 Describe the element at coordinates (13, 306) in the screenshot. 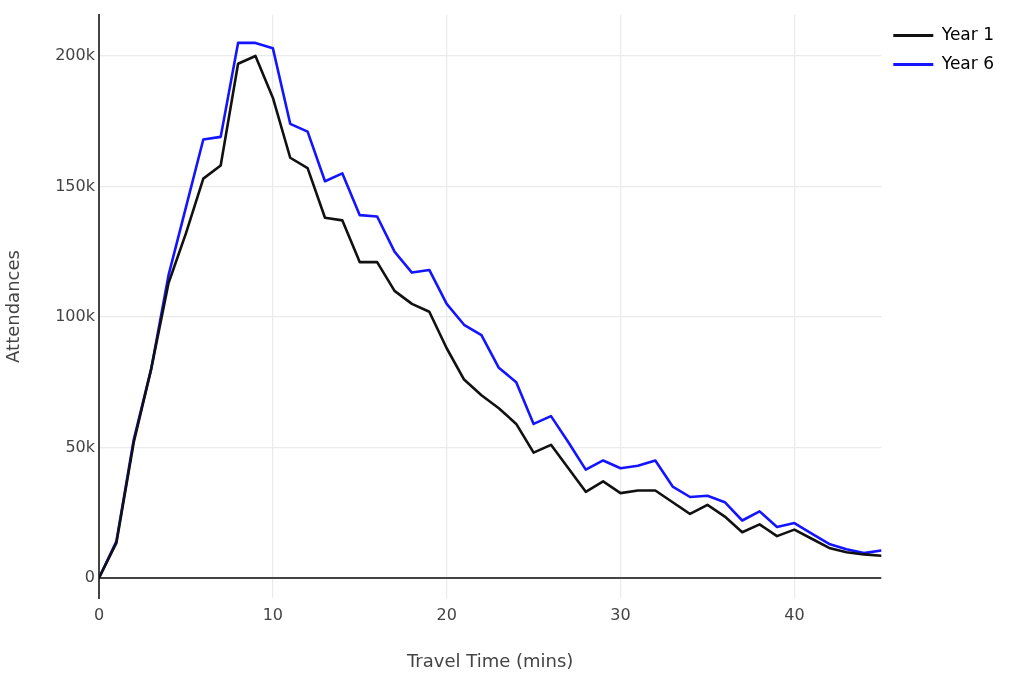

I see `y-axis-title: Attendances` at that location.